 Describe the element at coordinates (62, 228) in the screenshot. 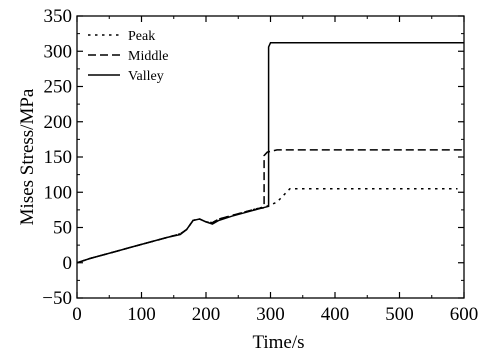

I see `y-tick-label: 50` at that location.